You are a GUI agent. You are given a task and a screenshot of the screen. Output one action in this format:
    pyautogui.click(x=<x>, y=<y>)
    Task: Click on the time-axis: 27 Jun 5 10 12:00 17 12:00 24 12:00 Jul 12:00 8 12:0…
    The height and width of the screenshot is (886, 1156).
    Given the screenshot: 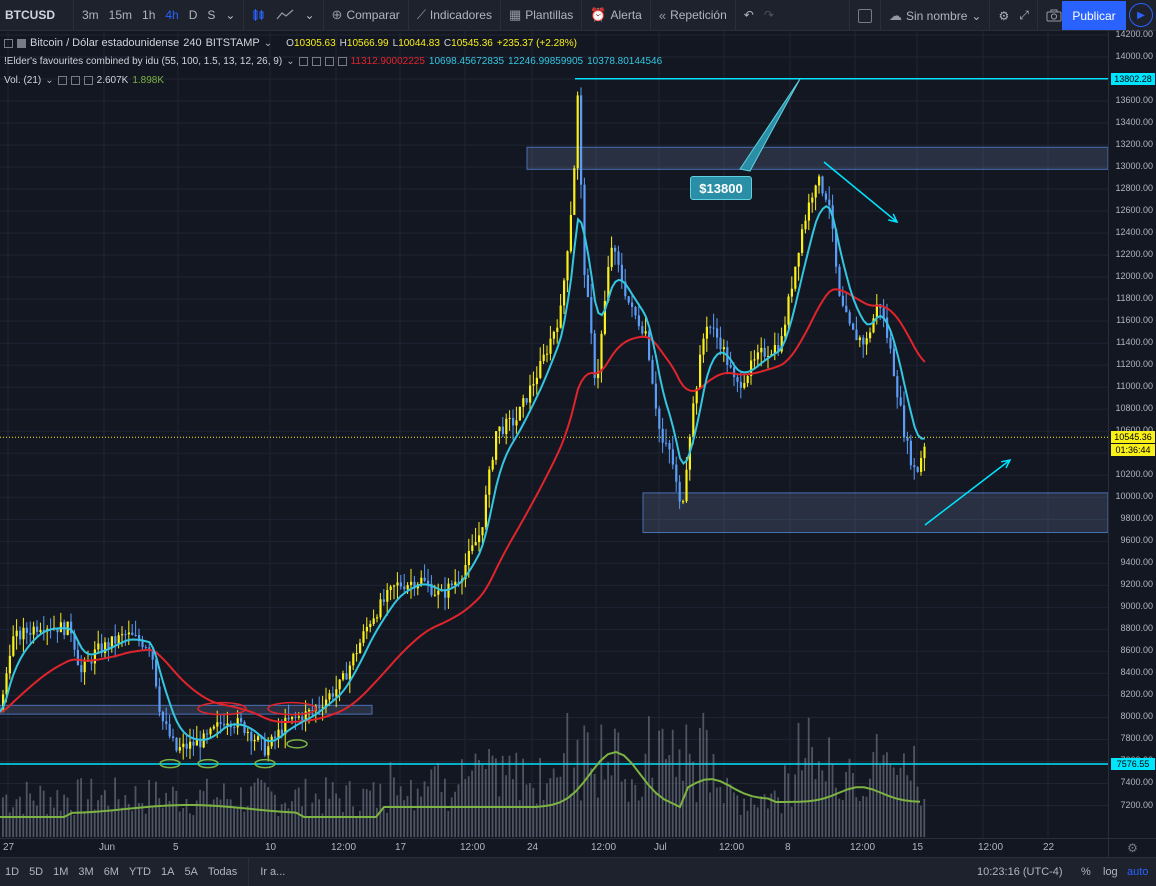 What is the action you would take?
    pyautogui.click(x=554, y=847)
    